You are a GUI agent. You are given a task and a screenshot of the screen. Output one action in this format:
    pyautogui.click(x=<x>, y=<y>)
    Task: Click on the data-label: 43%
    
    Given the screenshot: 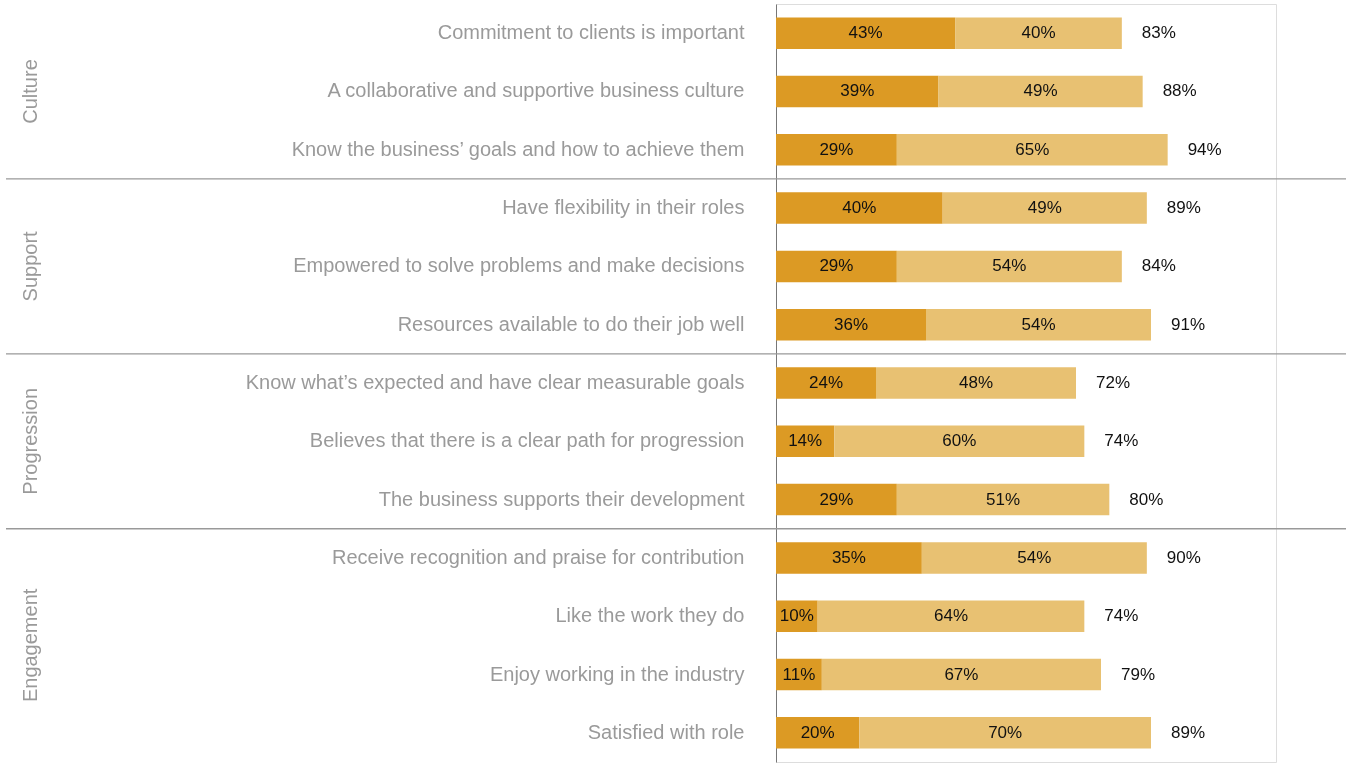 What is the action you would take?
    pyautogui.click(x=865, y=33)
    